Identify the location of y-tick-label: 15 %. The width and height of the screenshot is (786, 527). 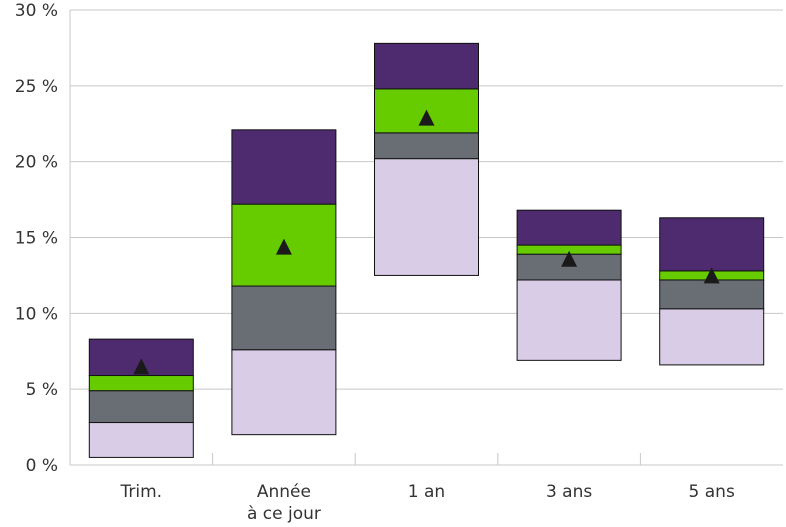
(36, 239).